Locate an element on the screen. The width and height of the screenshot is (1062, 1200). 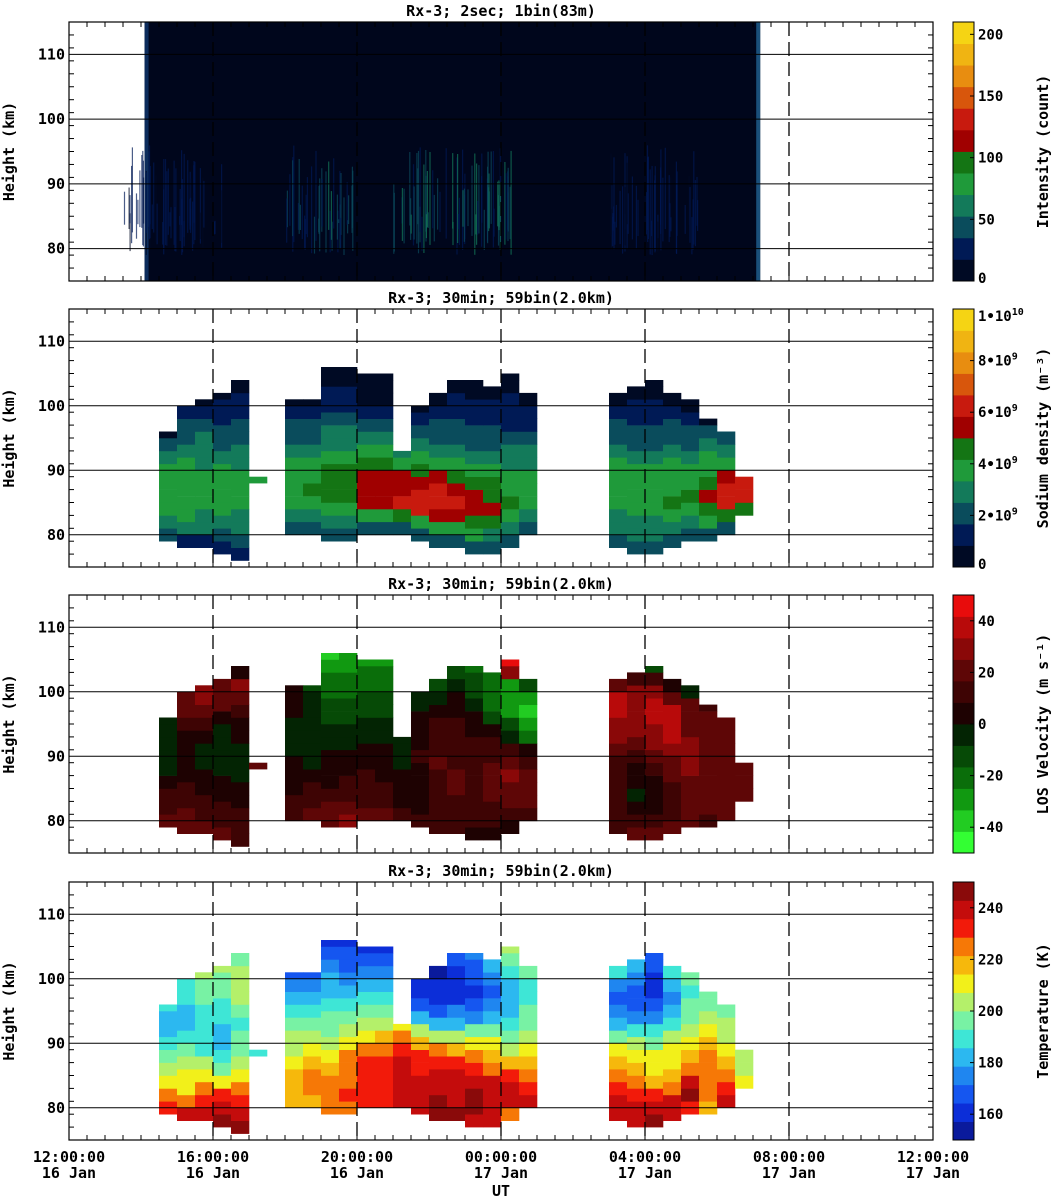
y-axis-label: Height (km) is located at coordinates (9, 151).